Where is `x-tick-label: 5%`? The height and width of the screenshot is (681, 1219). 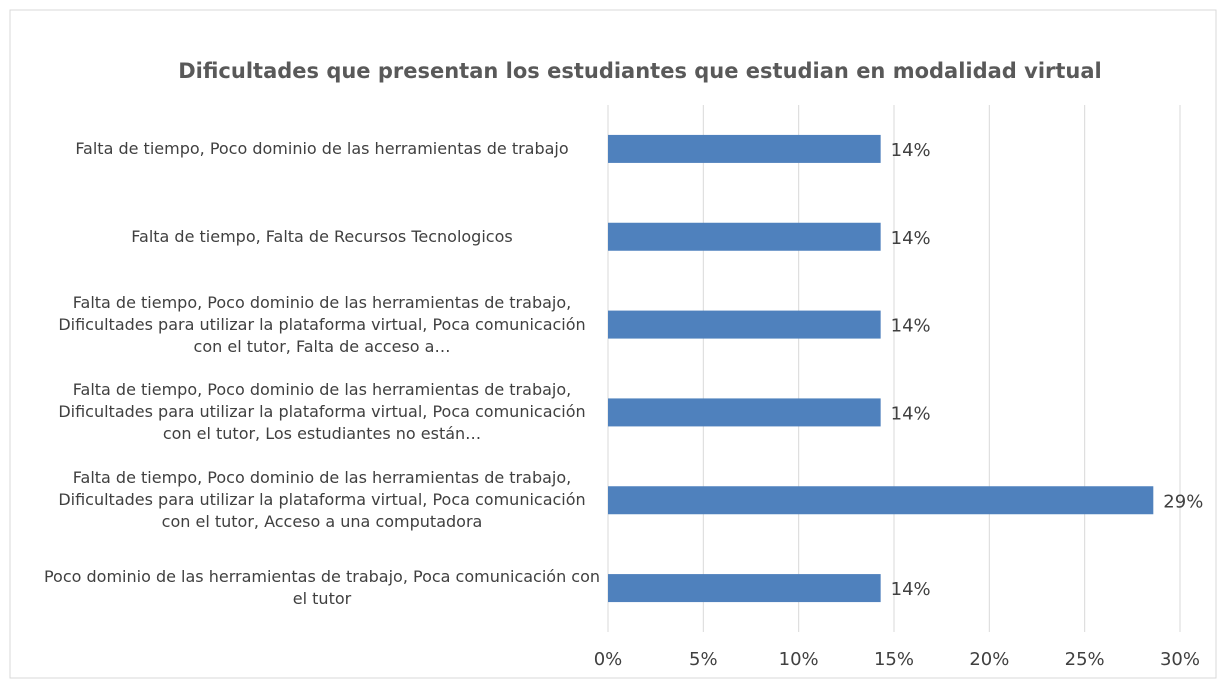
x-tick-label: 5% is located at coordinates (703, 659).